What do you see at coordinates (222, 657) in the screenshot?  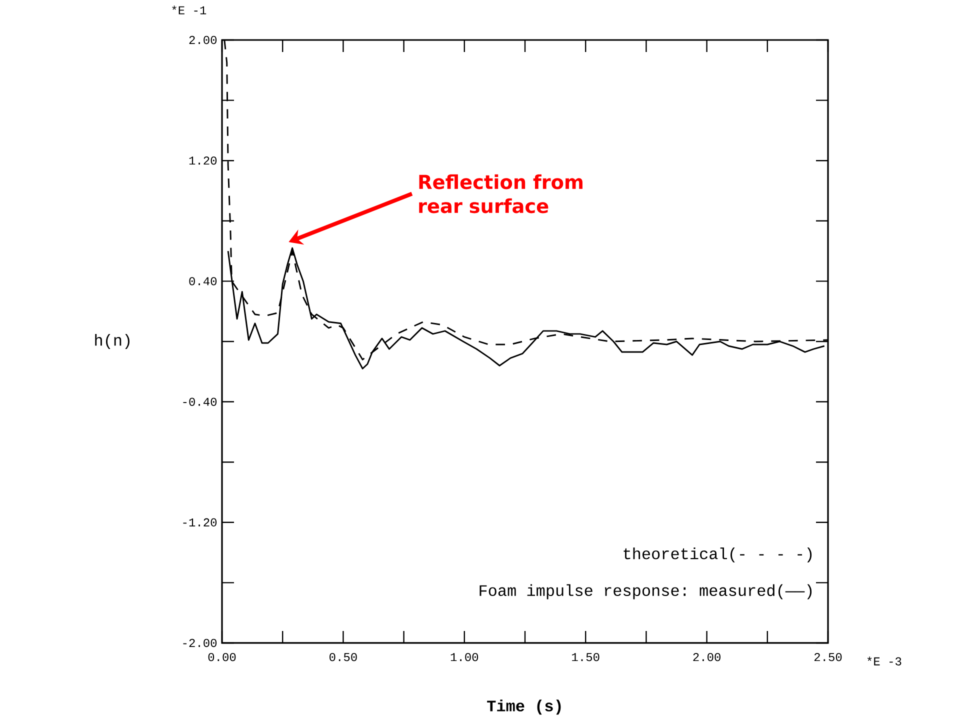 I see `x-tick-label: 0.00` at bounding box center [222, 657].